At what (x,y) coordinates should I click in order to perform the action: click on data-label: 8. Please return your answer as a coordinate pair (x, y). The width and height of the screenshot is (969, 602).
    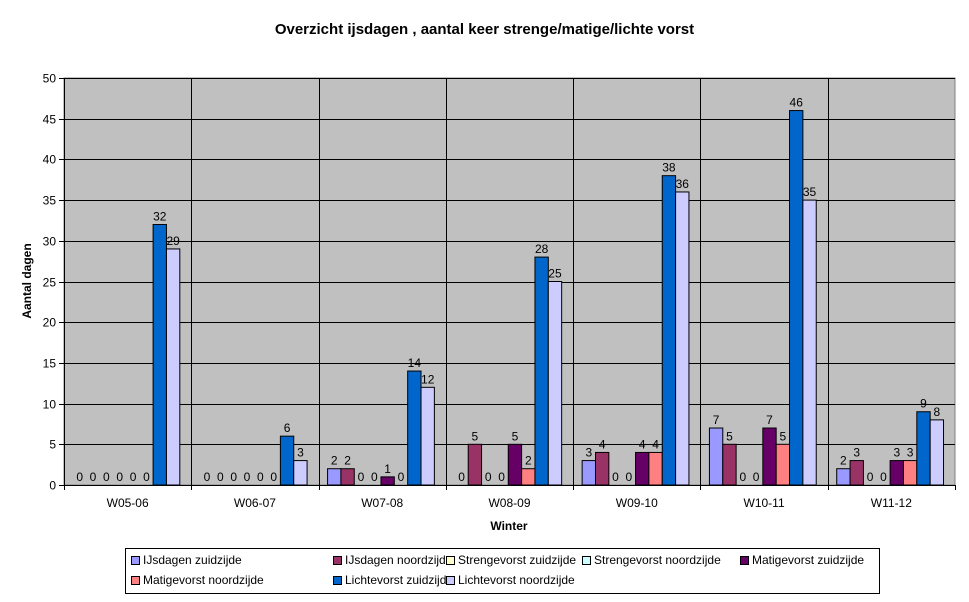
    Looking at the image, I should click on (936, 412).